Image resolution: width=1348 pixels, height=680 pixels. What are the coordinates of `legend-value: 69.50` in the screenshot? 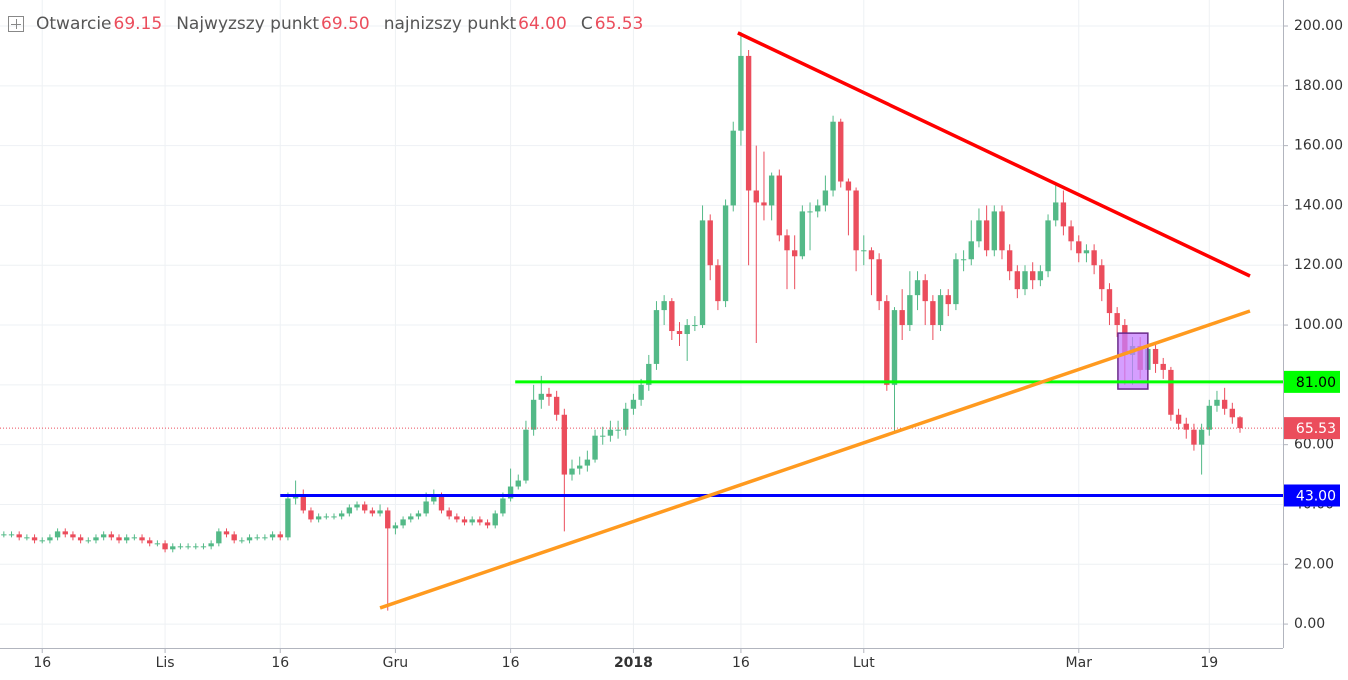 It's located at (345, 24).